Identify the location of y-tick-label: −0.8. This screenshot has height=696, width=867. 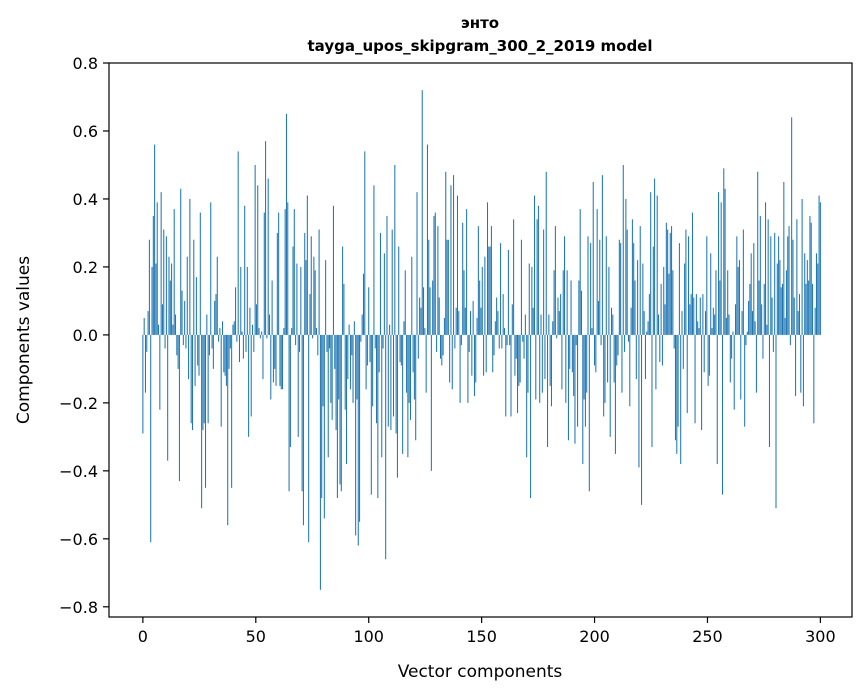
(78, 607).